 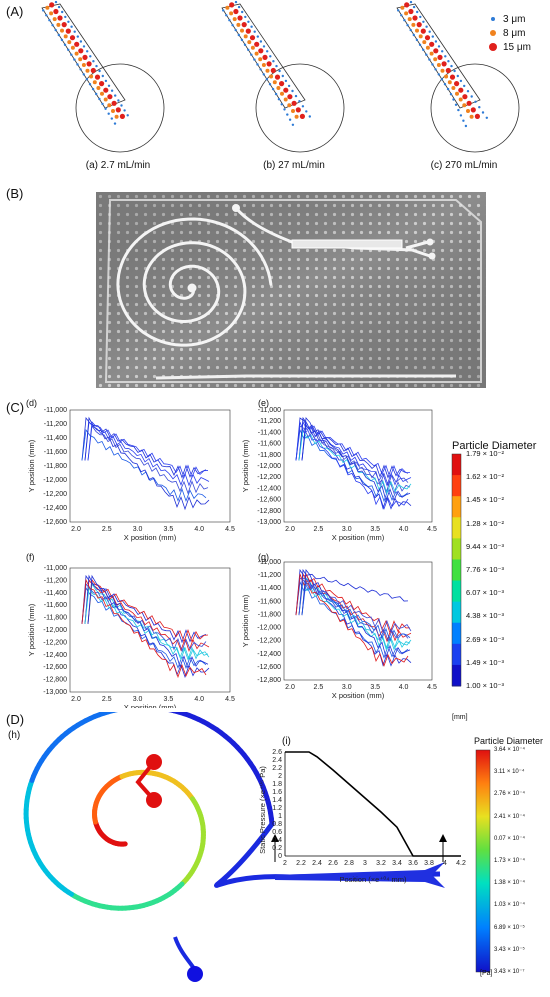 What do you see at coordinates (373, 804) in the screenshot?
I see `pressure-line` at bounding box center [373, 804].